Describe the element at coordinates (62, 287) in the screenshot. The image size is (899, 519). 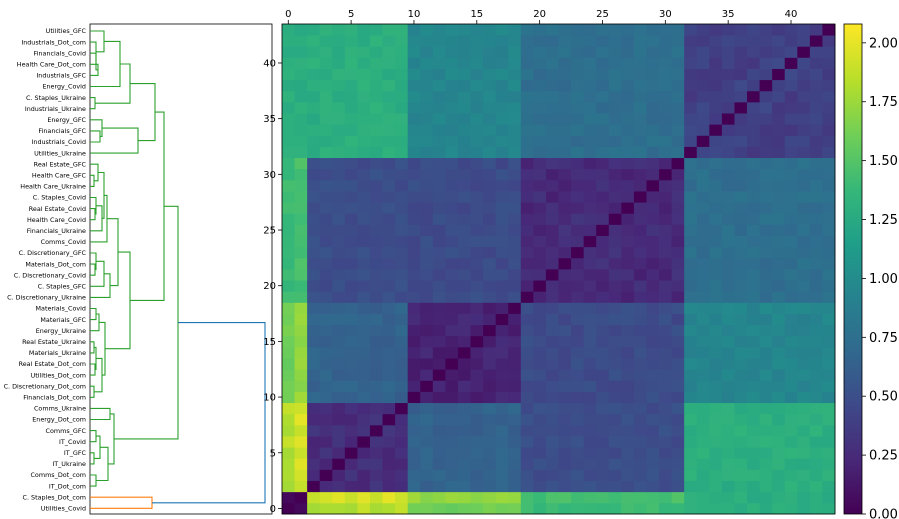
I see `dendrogram-leaf-label: C. Staples_GFC` at that location.